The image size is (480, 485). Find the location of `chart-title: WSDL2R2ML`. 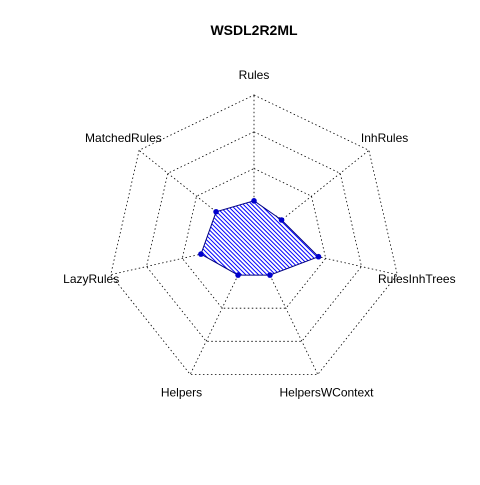

chart-title: WSDL2R2ML is located at coordinates (254, 30).